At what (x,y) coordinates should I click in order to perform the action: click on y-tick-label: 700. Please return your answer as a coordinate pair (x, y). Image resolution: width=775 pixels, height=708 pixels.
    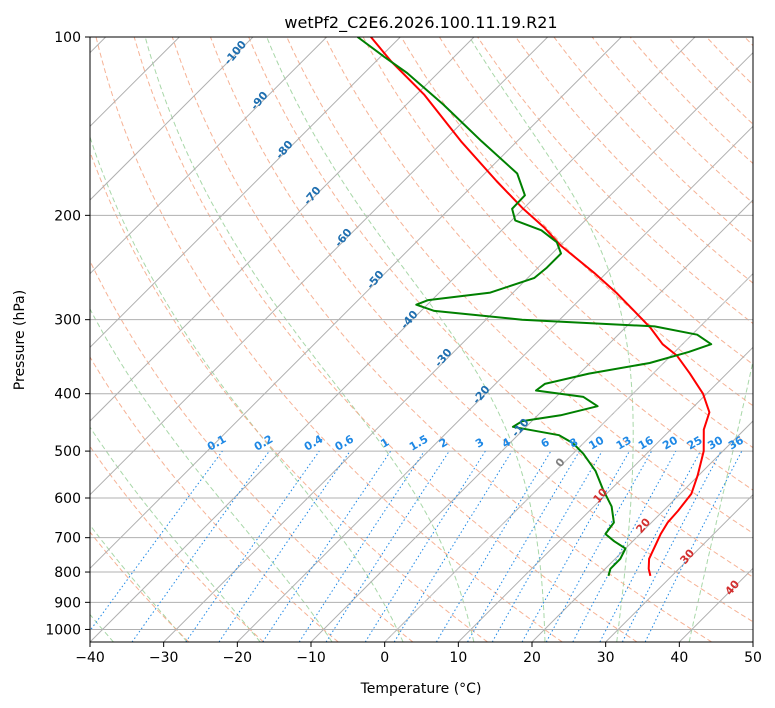
    Looking at the image, I should click on (67, 539).